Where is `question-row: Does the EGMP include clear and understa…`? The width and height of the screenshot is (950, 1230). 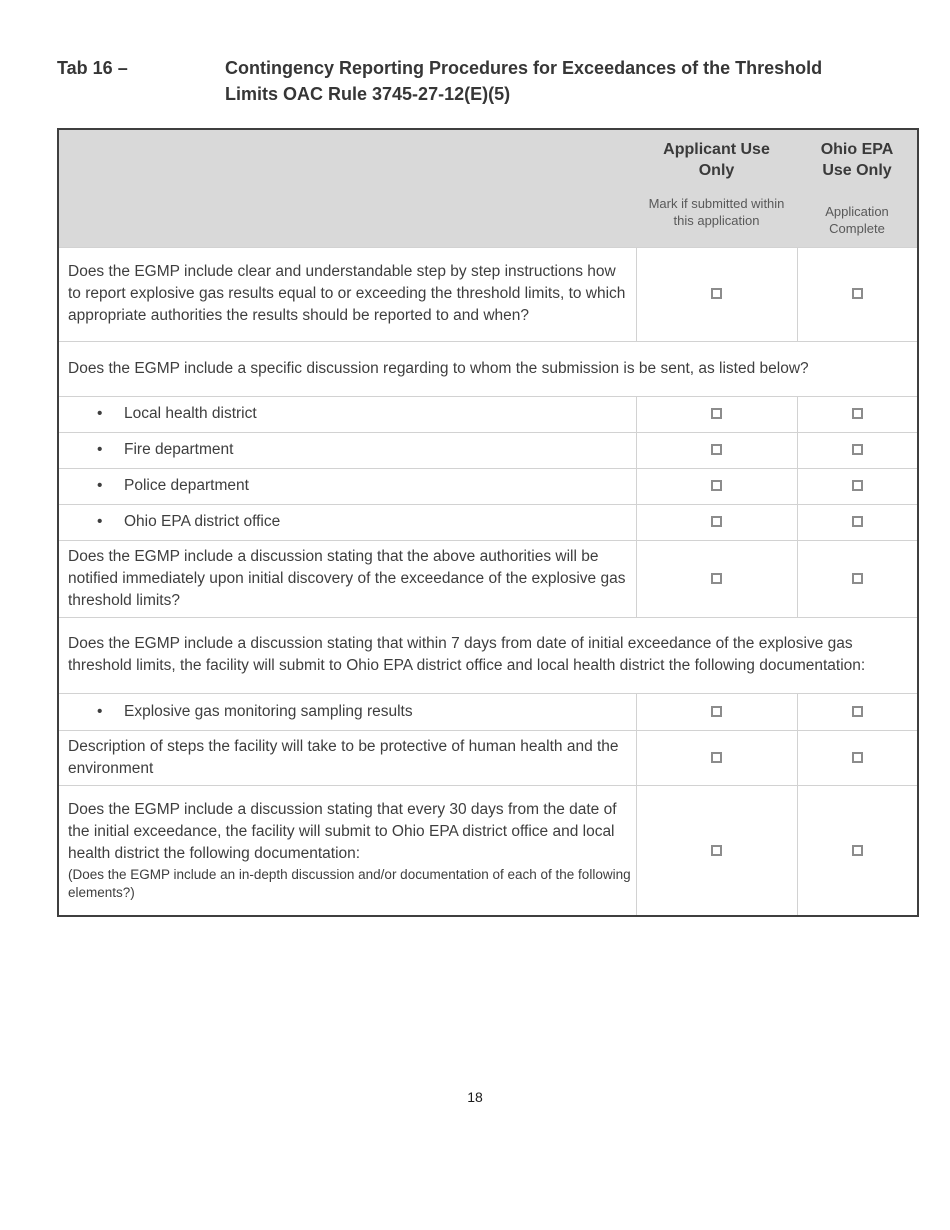
question-row: Does the EGMP include clear and understa… is located at coordinates (488, 294).